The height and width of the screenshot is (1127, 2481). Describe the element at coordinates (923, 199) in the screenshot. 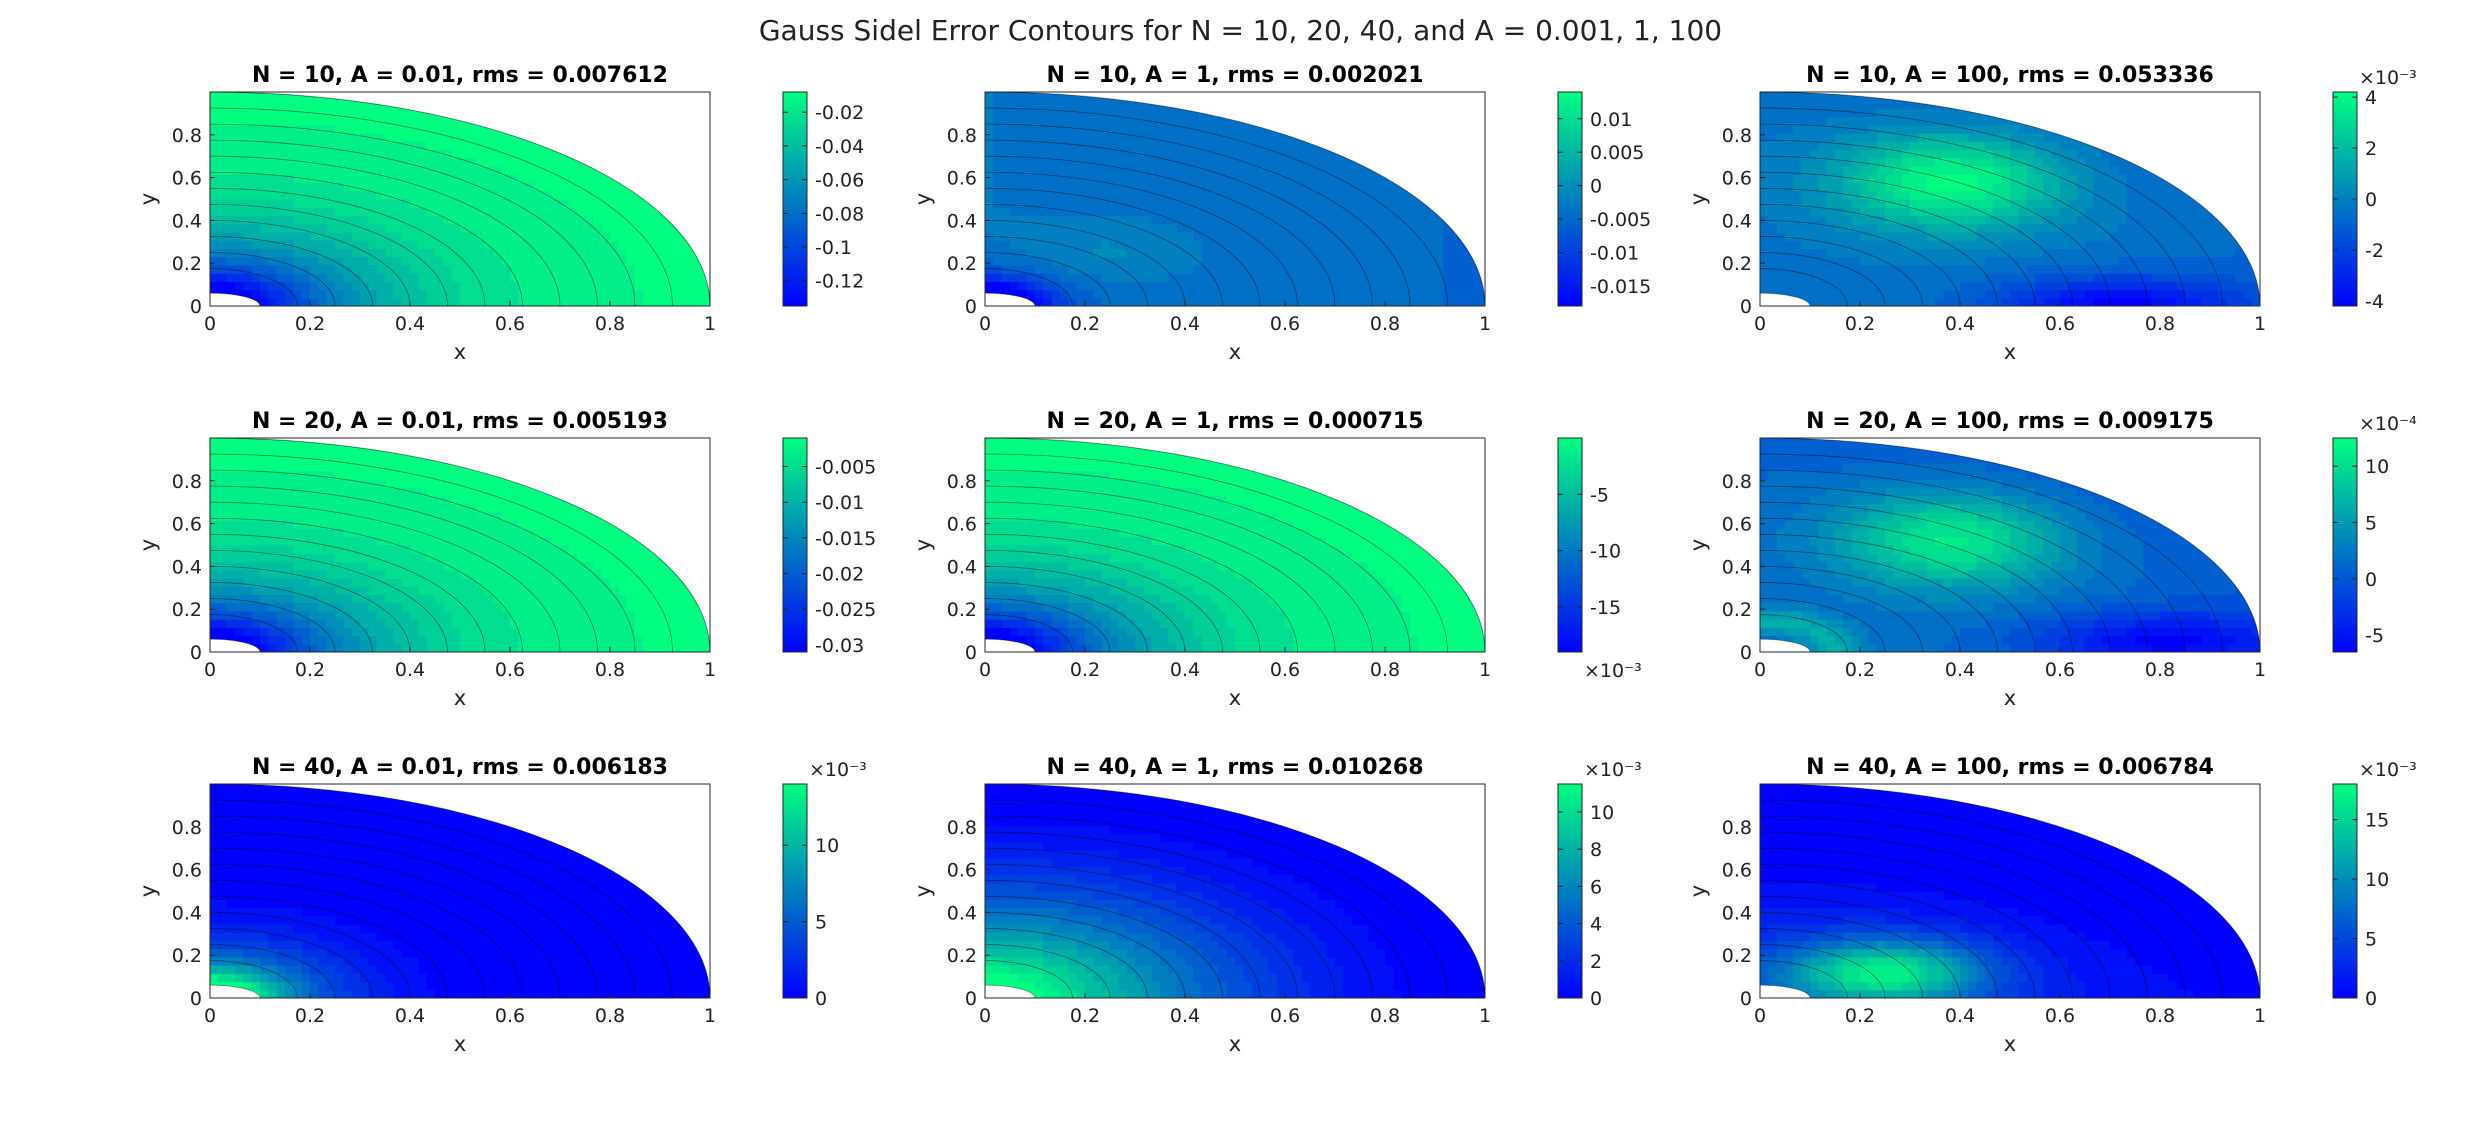

I see `y-axis-label: y` at that location.